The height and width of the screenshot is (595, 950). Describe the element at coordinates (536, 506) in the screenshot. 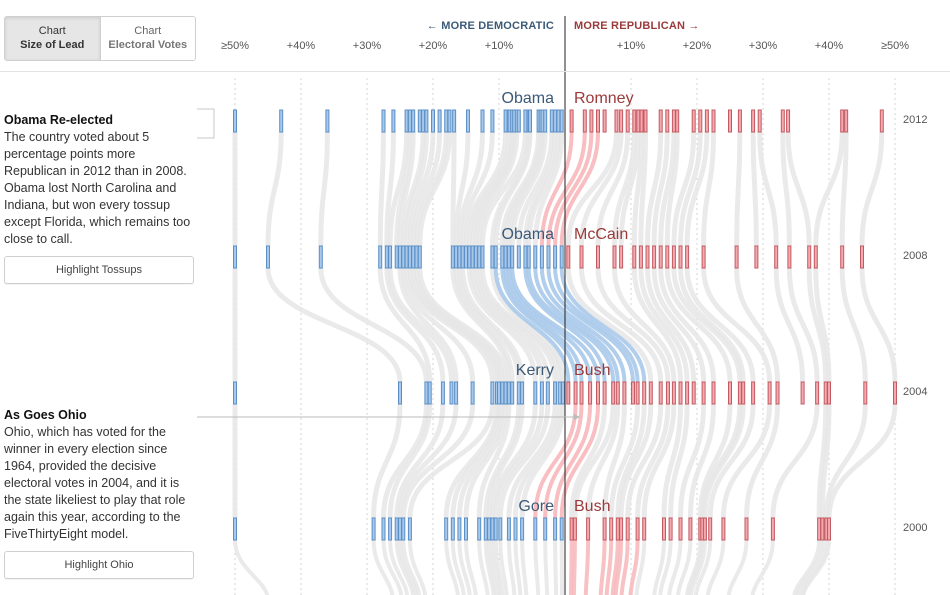

I see `dem-candidate-label: Gore` at that location.